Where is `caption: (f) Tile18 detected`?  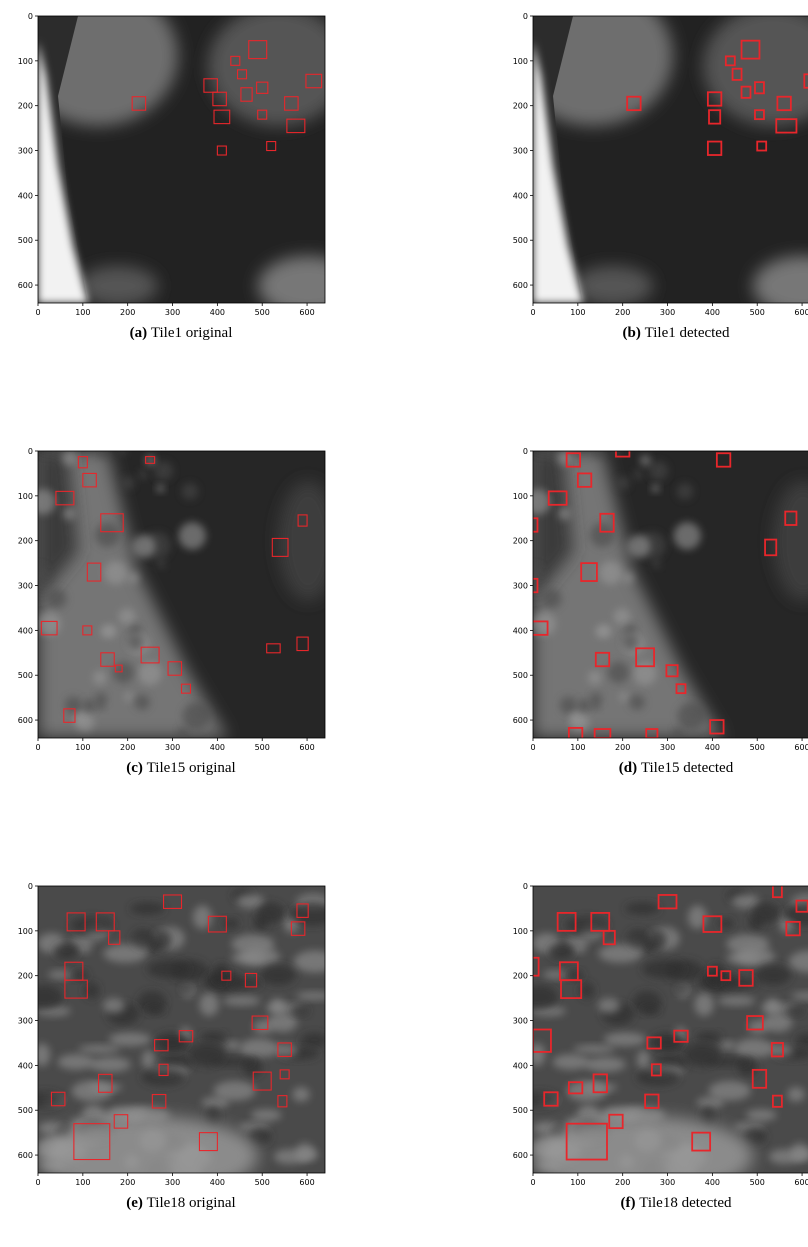 caption: (f) Tile18 detected is located at coordinates (676, 1203).